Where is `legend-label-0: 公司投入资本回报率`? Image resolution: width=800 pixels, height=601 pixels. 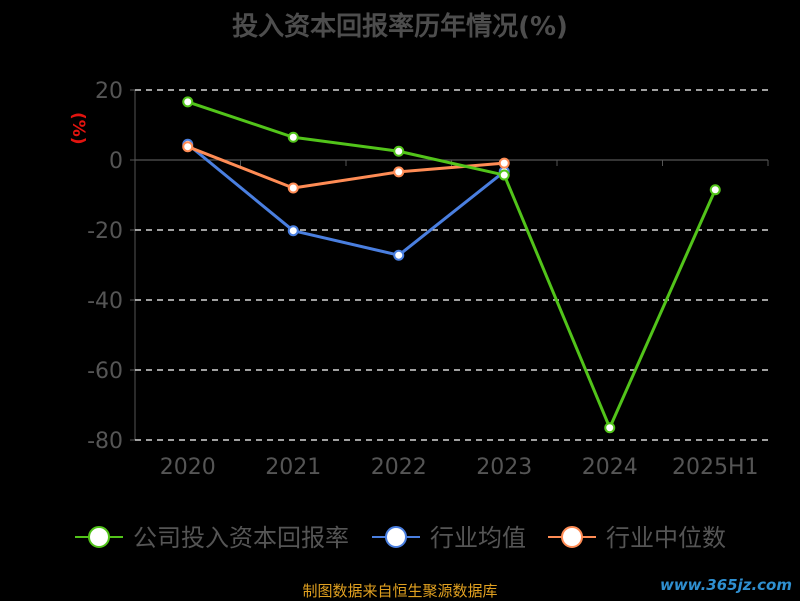
legend-label-0: 公司投入资本回报率 is located at coordinates (241, 538).